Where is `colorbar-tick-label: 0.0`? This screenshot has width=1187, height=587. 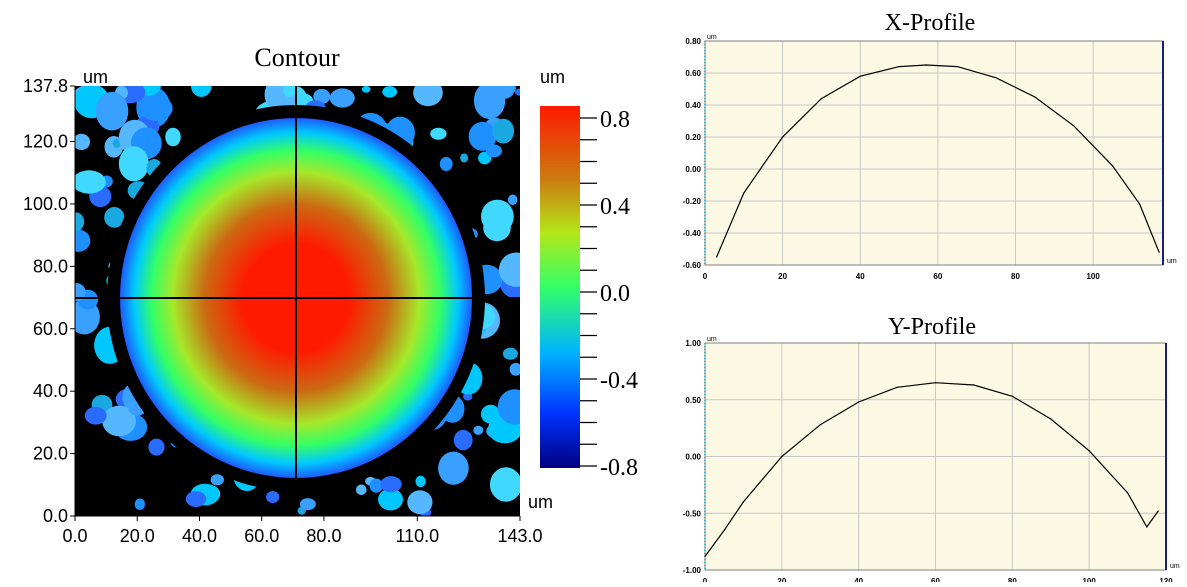 colorbar-tick-label: 0.0 is located at coordinates (615, 294).